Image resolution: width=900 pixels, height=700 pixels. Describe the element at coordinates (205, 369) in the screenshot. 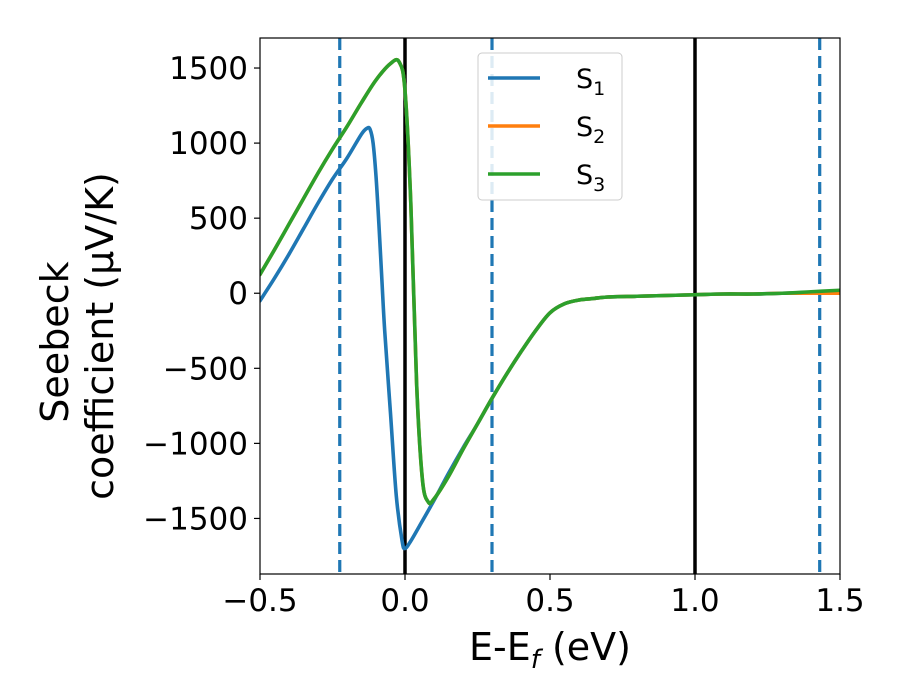

I see `y-tick-label: −500` at that location.